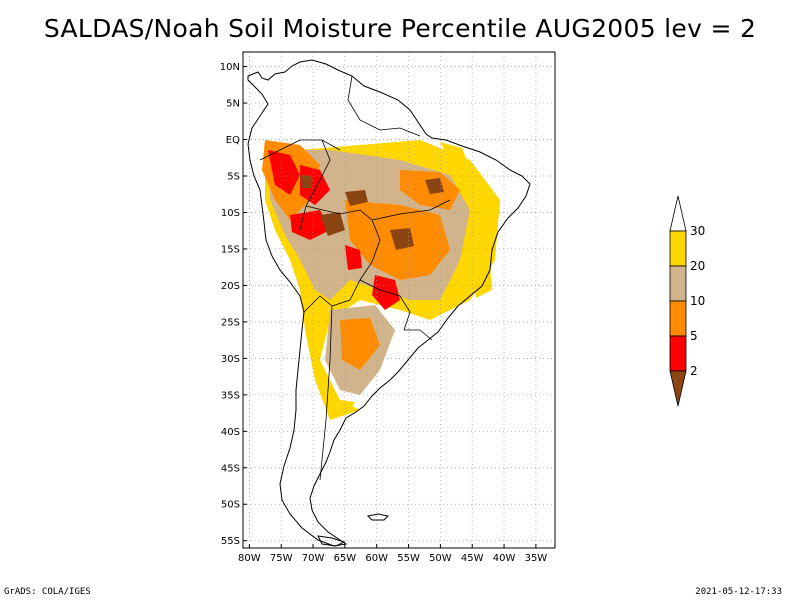  What do you see at coordinates (230, 213) in the screenshot?
I see `lat-tick-label: 10S` at bounding box center [230, 213].